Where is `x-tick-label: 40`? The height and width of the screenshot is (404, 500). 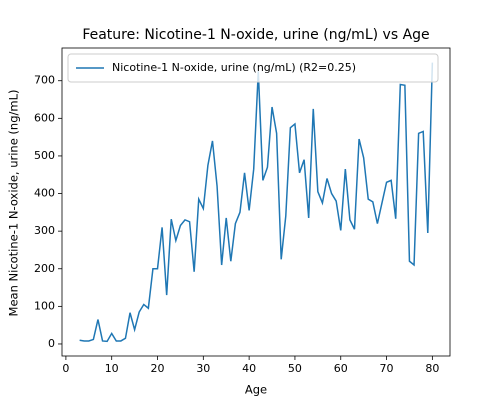
x-tick-label: 40 is located at coordinates (249, 368).